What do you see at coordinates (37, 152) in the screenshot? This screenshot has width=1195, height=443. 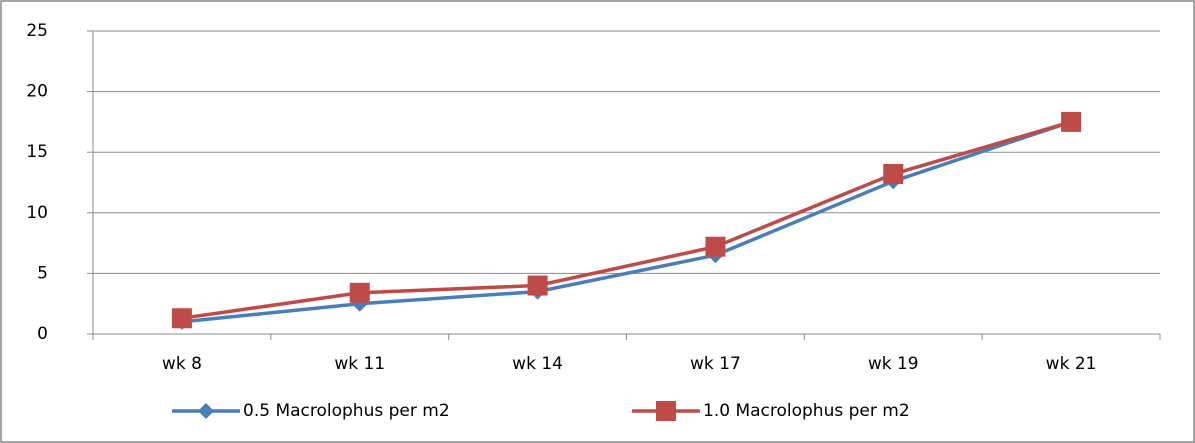 I see `y-tick-label: 15` at bounding box center [37, 152].